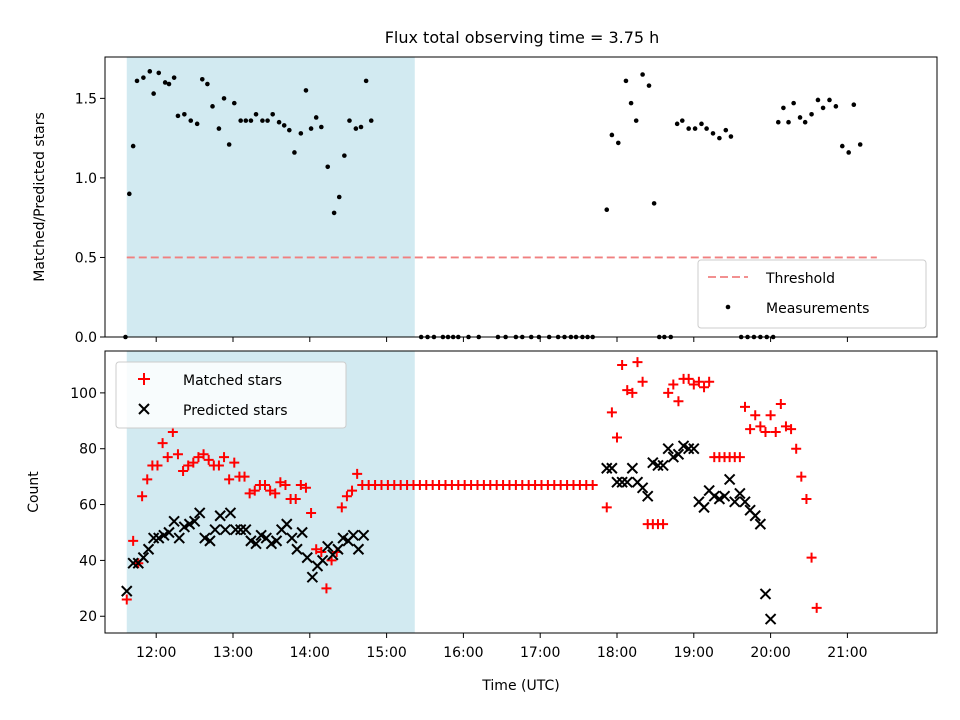 The image size is (960, 720). I want to click on y-tick-label: 0.0, so click(86, 338).